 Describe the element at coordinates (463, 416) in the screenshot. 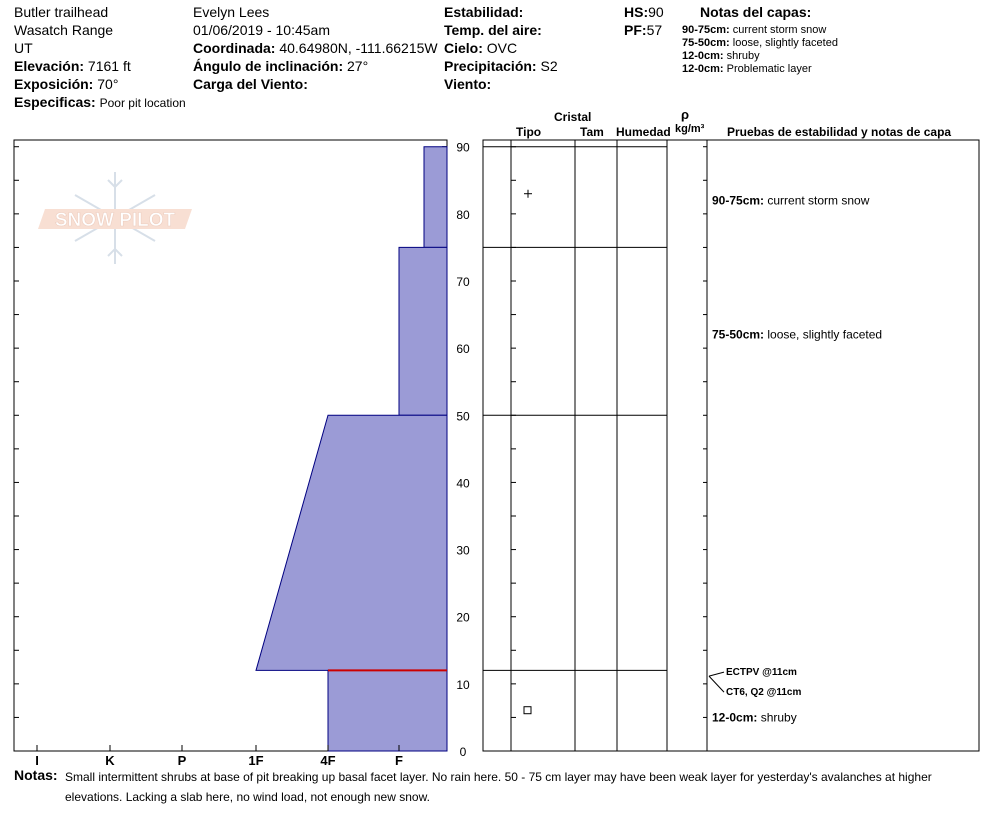

I see `y-tick-label: 50` at that location.